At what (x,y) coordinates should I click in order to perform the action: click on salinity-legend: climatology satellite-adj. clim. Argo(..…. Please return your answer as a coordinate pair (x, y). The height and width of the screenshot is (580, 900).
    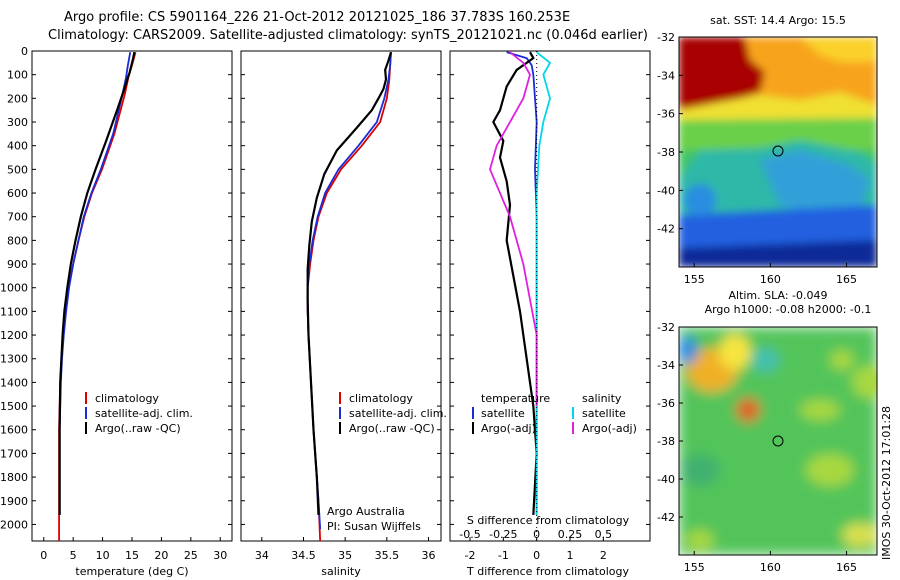
    Looking at the image, I should click on (387, 462).